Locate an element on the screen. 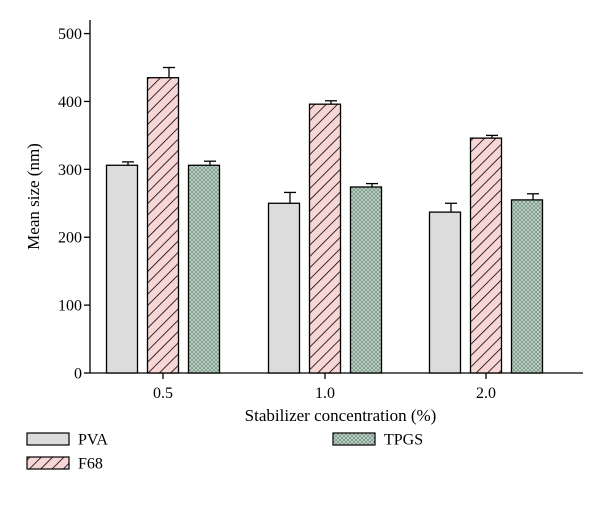  y-tick-label: 300 is located at coordinates (70, 170).